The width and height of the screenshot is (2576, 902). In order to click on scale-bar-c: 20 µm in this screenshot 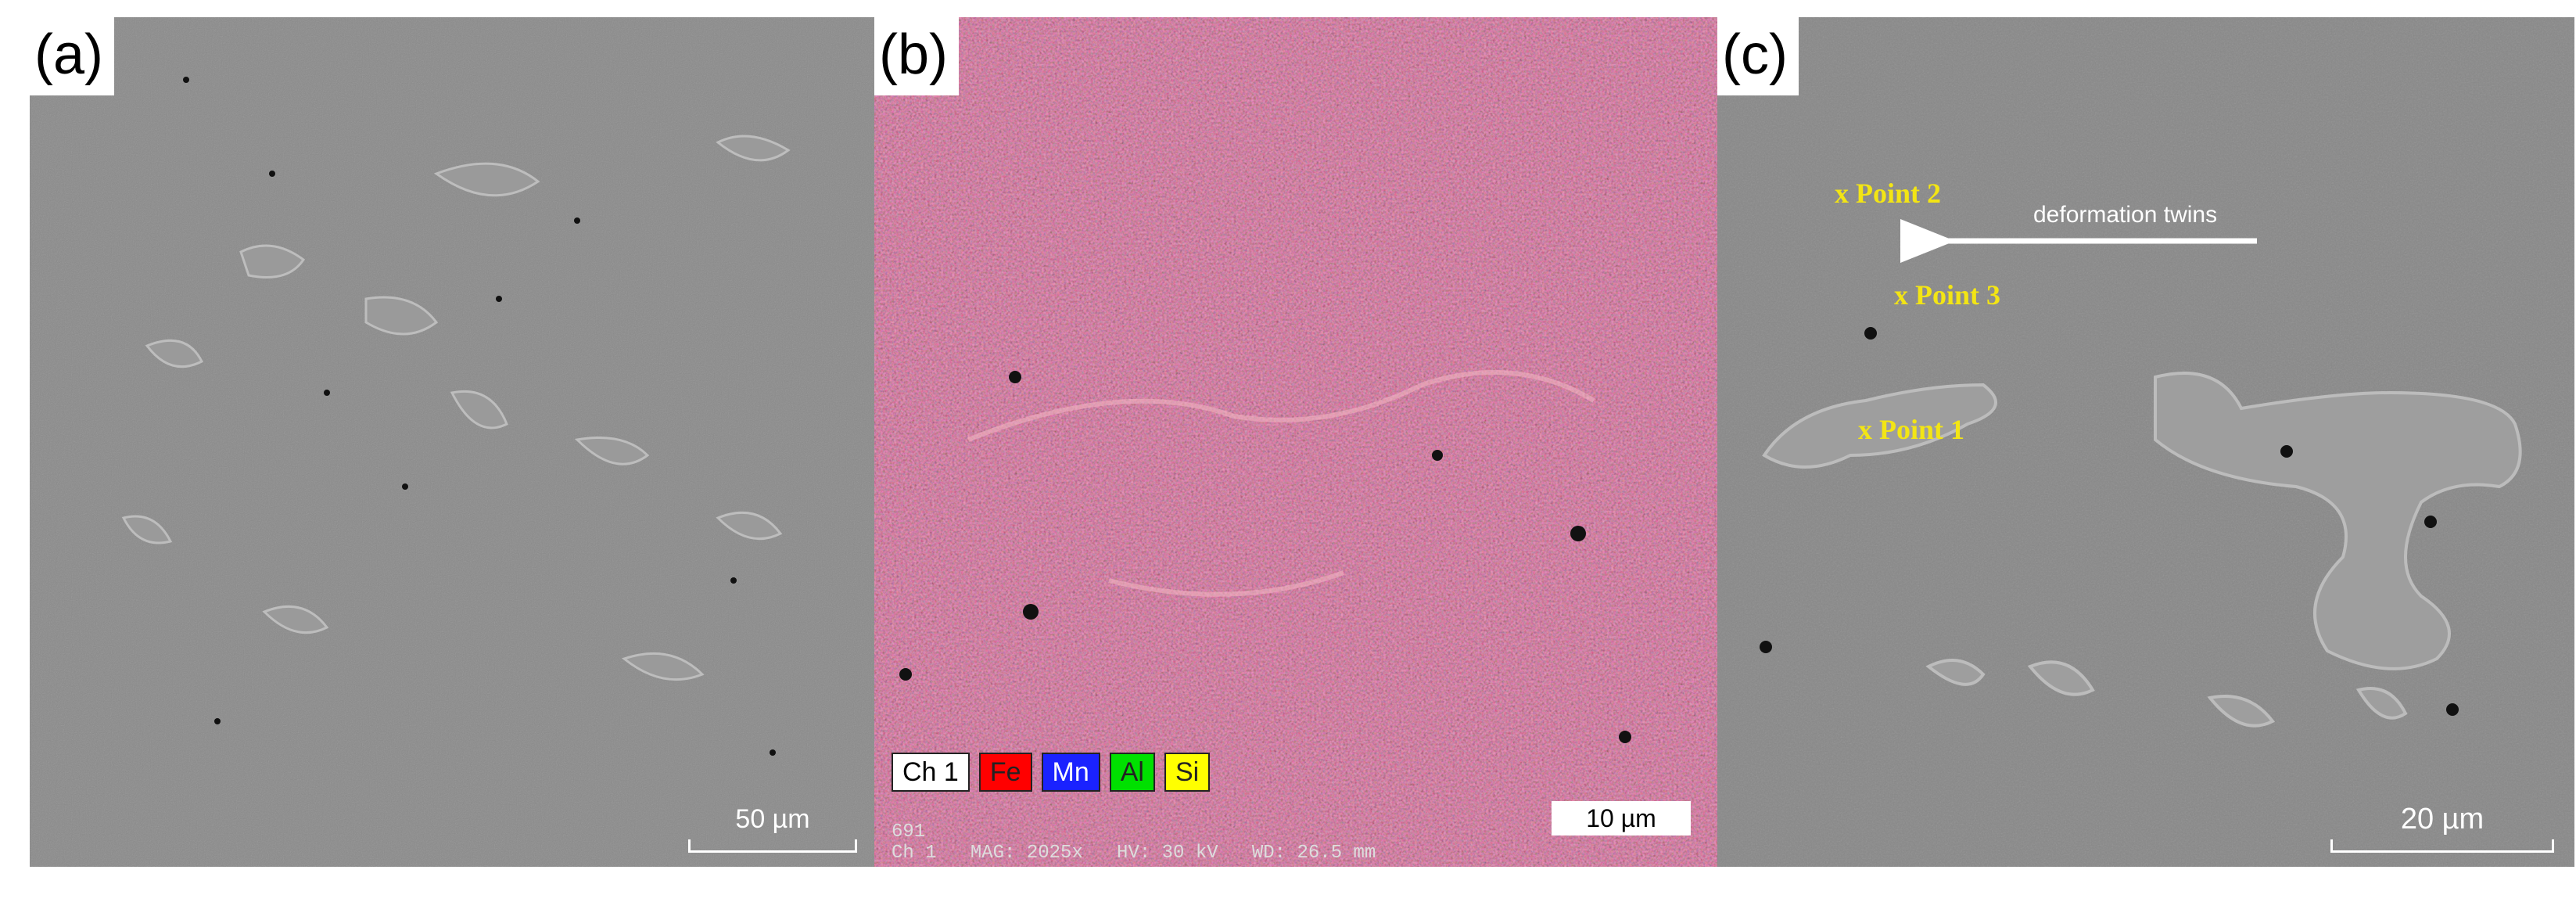, I will do `click(2442, 828)`.